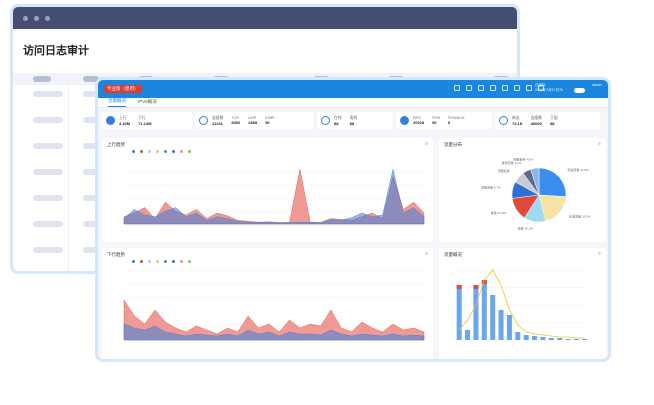  Describe the element at coordinates (523, 158) in the screenshot. I see `pie-label: 流量名称 4.6%` at that location.